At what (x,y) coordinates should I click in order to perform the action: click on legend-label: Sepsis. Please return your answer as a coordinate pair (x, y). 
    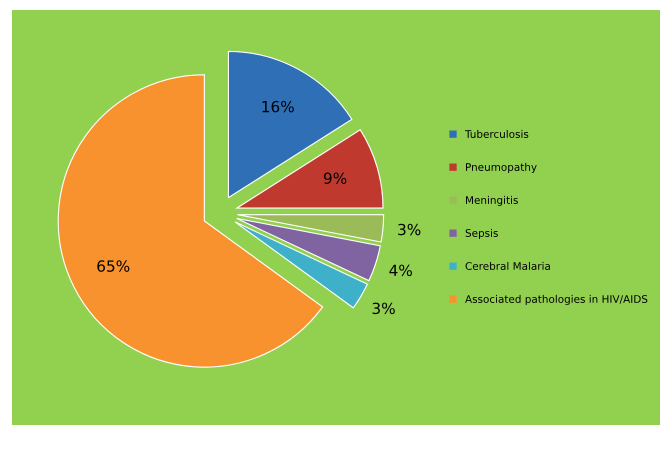
    Looking at the image, I should click on (482, 233).